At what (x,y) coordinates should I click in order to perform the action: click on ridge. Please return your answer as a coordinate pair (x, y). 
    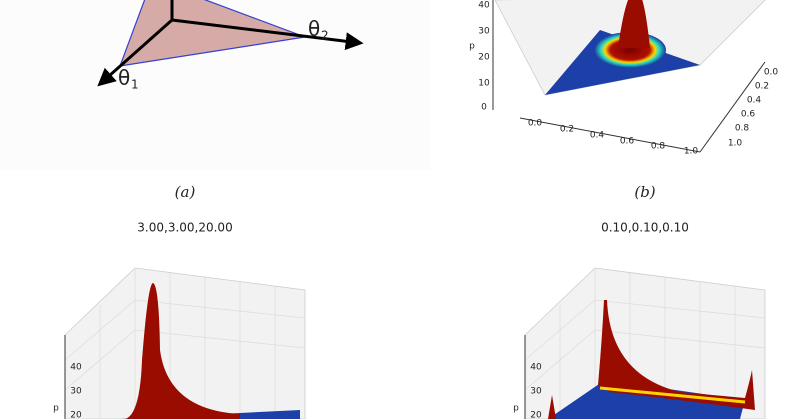
    Looking at the image, I should click on (676, 355).